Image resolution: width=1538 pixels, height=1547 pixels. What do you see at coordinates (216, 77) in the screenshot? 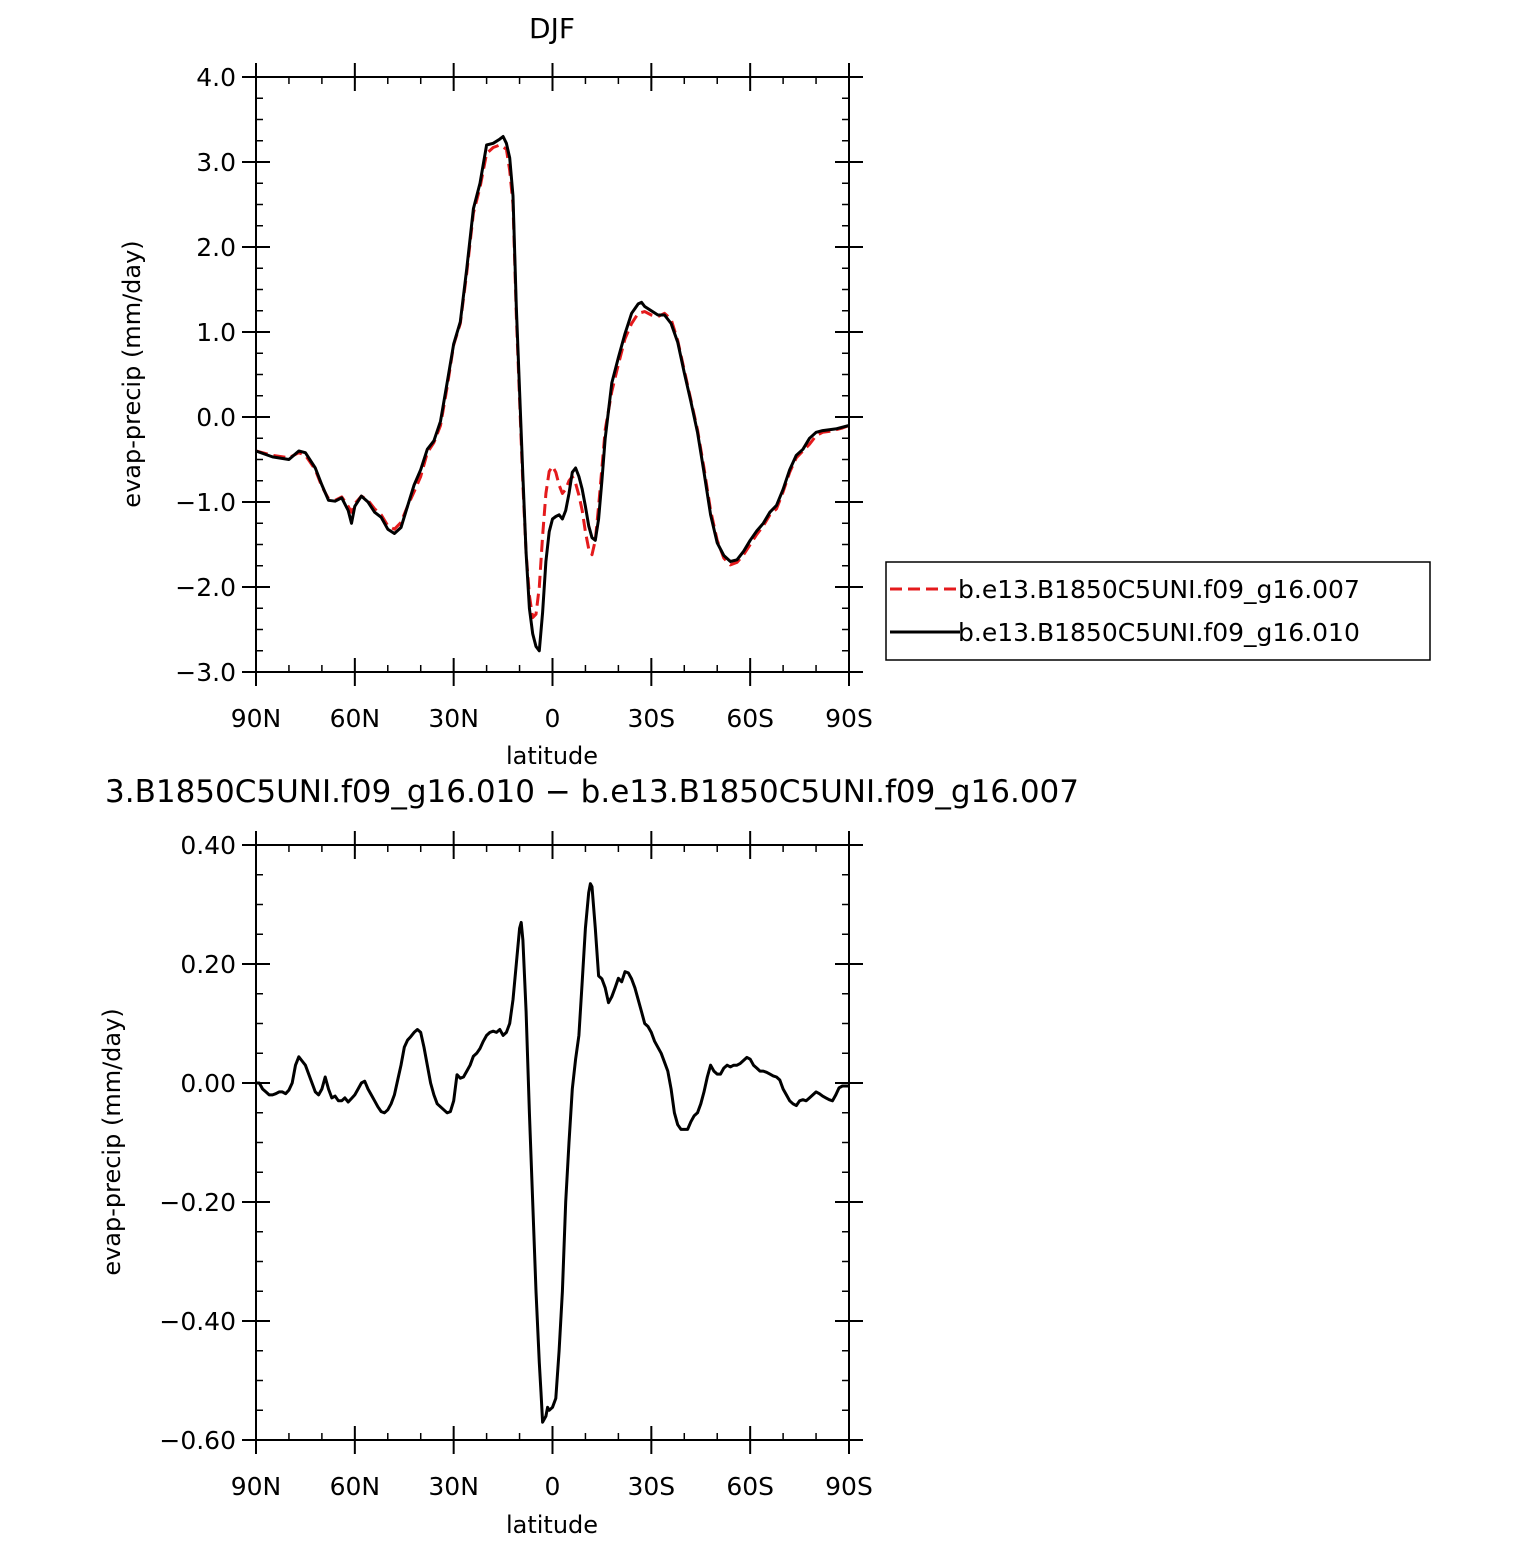
I see `y-tick-label: 4.0` at bounding box center [216, 77].